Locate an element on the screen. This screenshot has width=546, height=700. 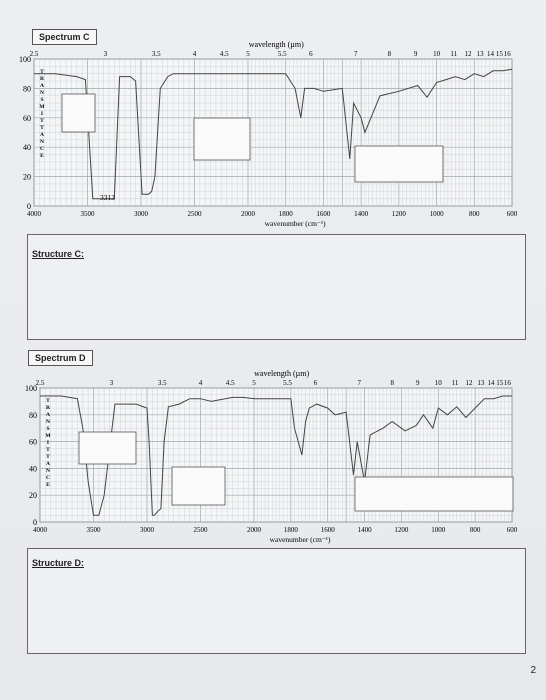
structure-d-answer-box is located at coordinates (276, 601).